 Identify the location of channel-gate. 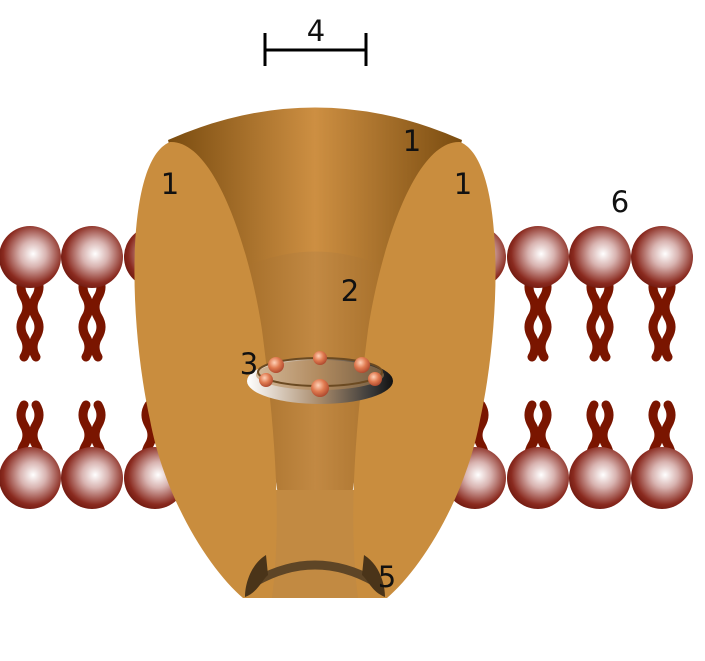
(315, 576).